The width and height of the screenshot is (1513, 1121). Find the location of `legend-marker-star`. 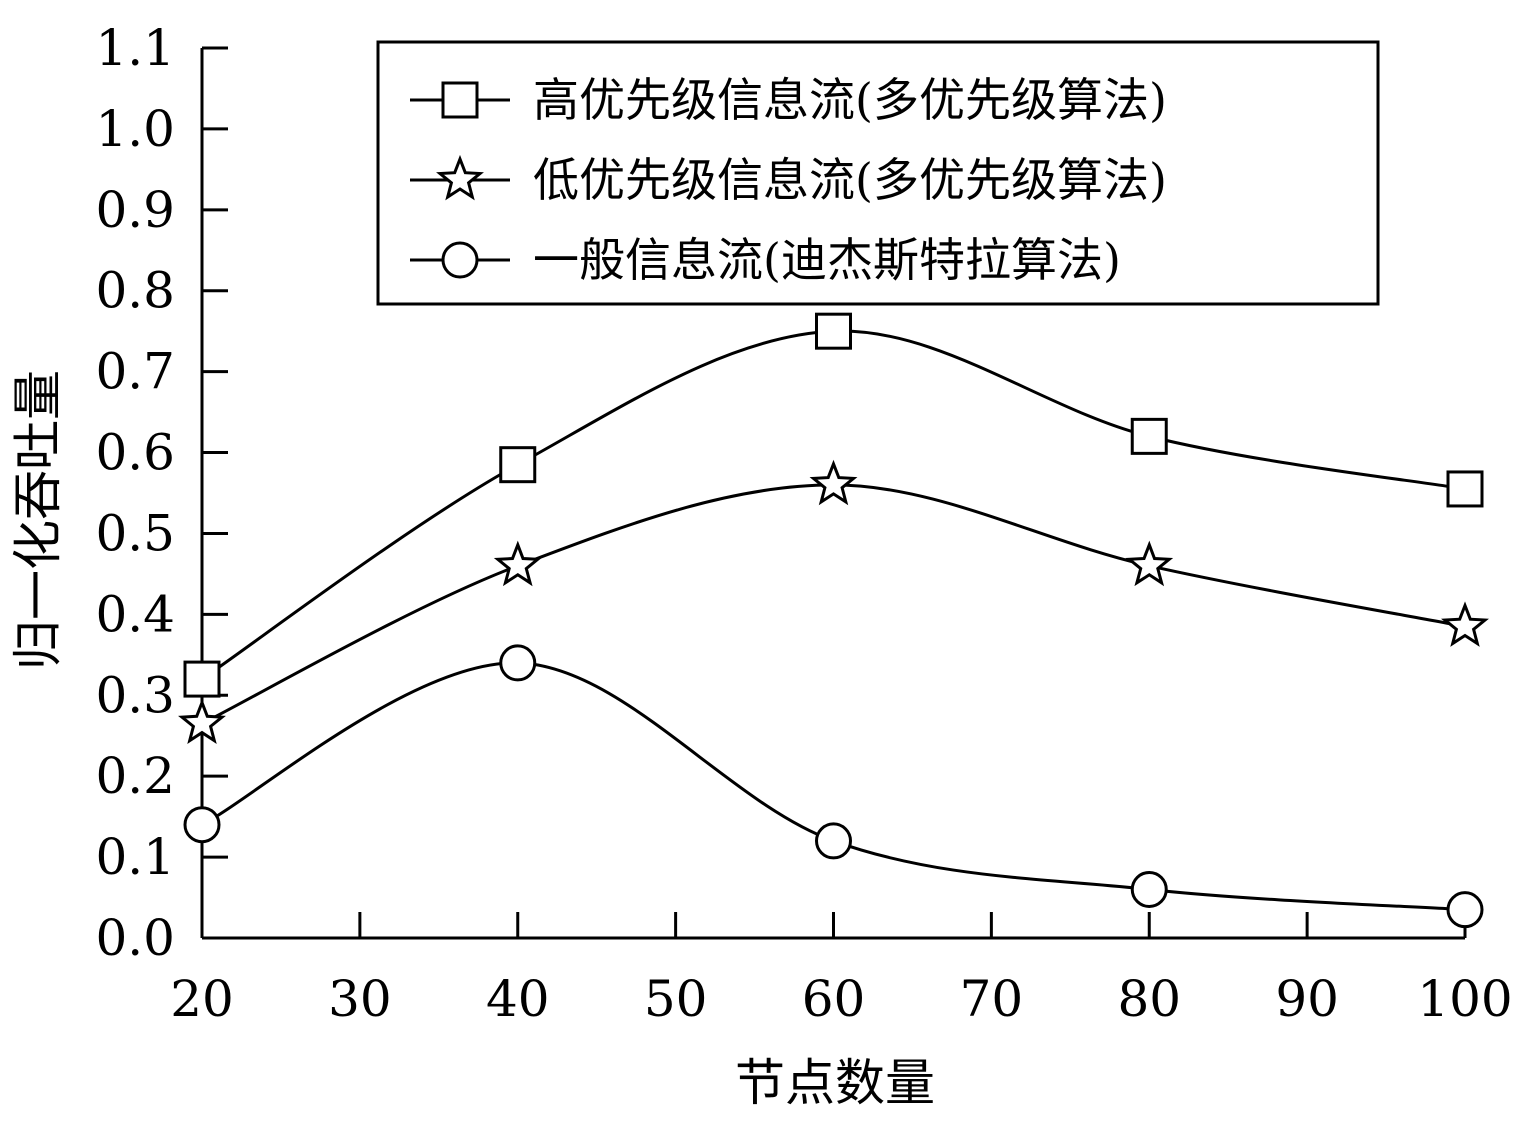

legend-marker-star is located at coordinates (460, 177).